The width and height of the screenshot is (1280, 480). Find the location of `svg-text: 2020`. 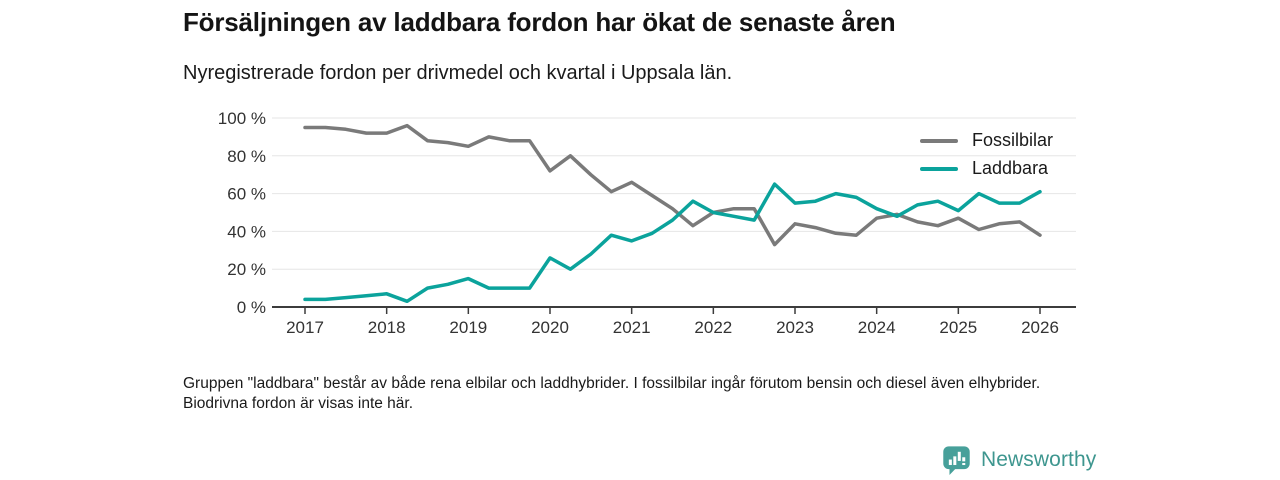

svg-text: 2020 is located at coordinates (550, 327).